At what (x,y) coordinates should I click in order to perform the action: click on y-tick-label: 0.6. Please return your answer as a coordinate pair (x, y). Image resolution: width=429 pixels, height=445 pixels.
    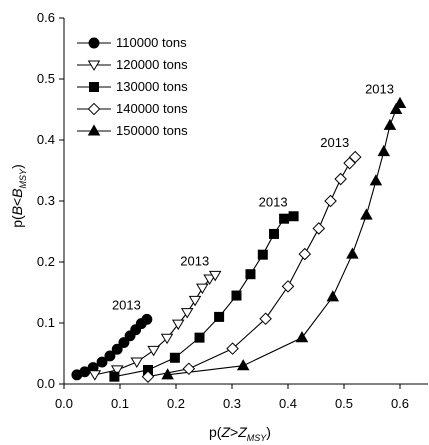
    Looking at the image, I should click on (46, 17).